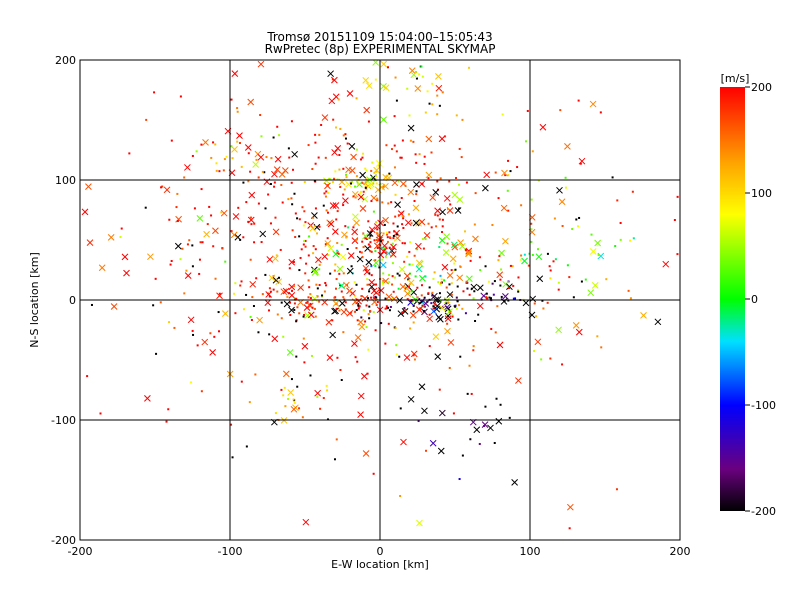  Describe the element at coordinates (760, 299) in the screenshot. I see `colorbar-ticks: 200 100 0 -100 -200` at that location.